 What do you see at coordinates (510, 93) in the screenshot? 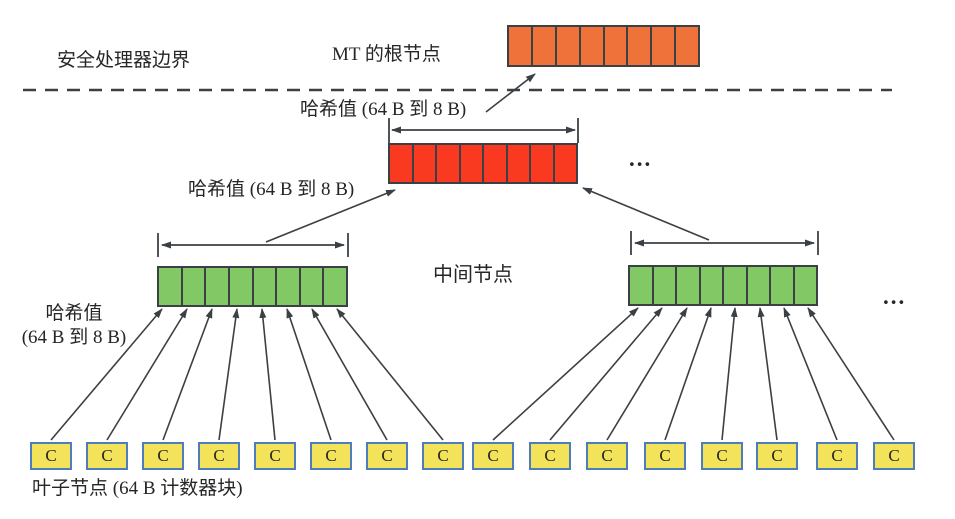
I see `hash-to-root-arrow` at bounding box center [510, 93].